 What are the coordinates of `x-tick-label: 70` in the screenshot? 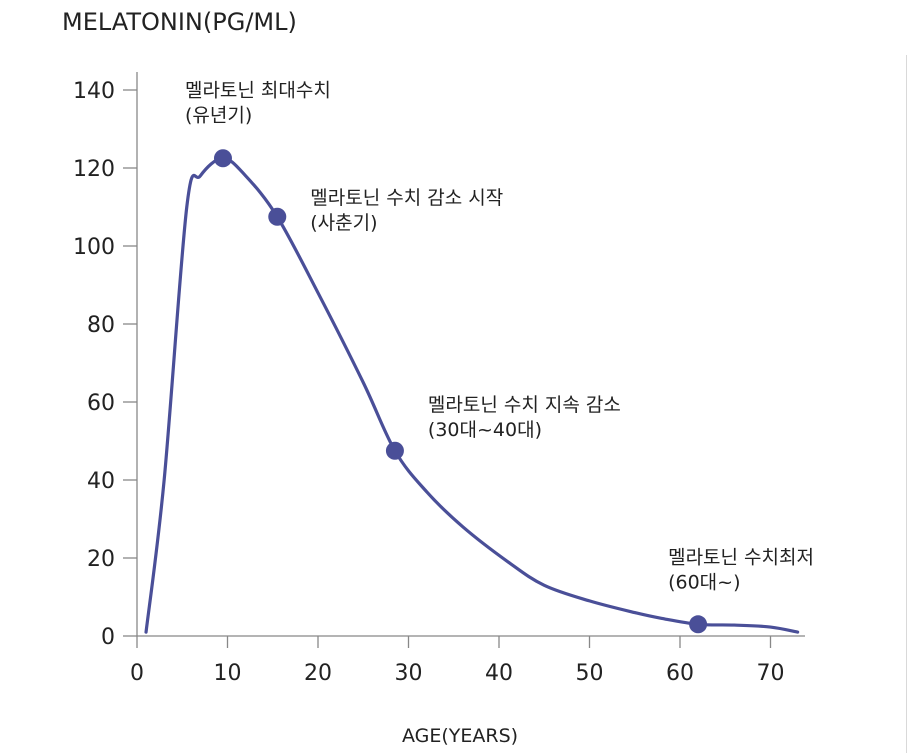 It's located at (771, 673).